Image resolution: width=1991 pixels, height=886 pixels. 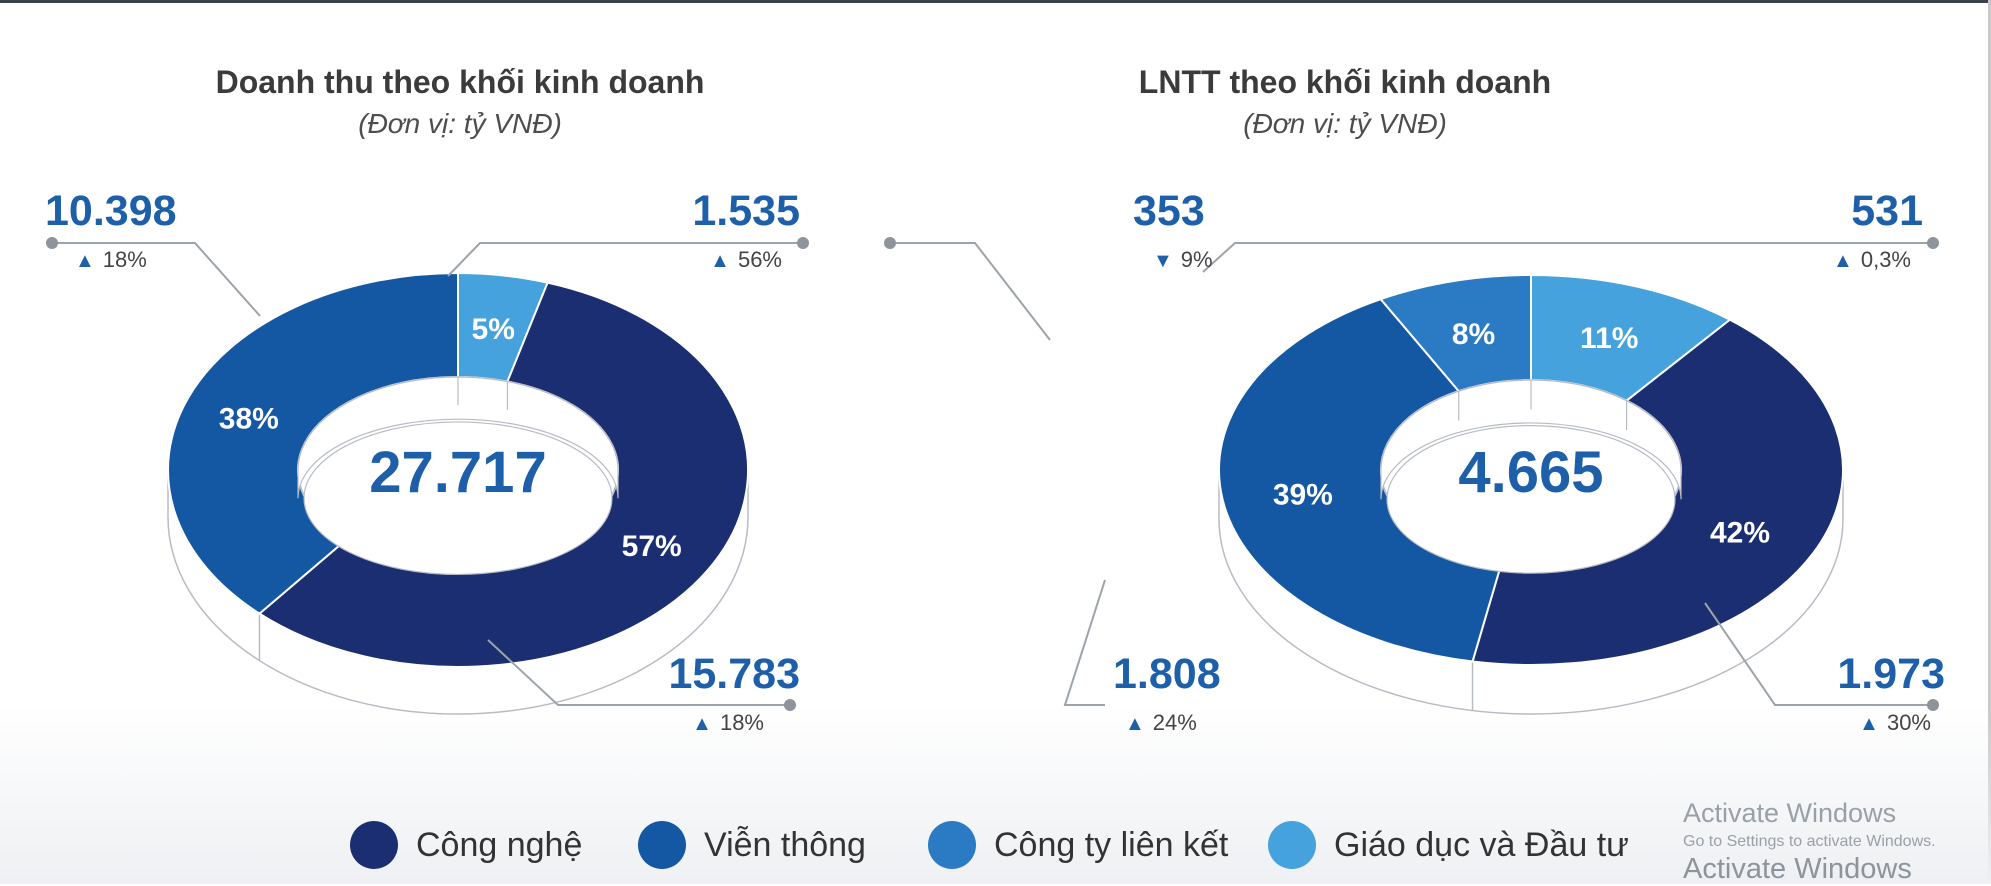 I want to click on legend-item: Viễn thông, so click(x=752, y=845).